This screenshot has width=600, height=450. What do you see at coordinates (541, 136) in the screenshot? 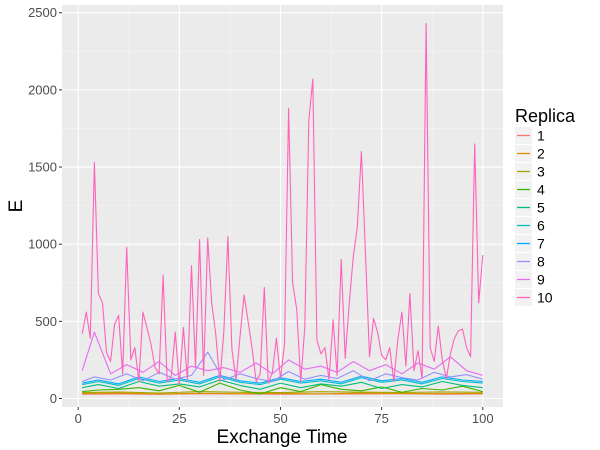
I see `legend-label: 1` at bounding box center [541, 136].